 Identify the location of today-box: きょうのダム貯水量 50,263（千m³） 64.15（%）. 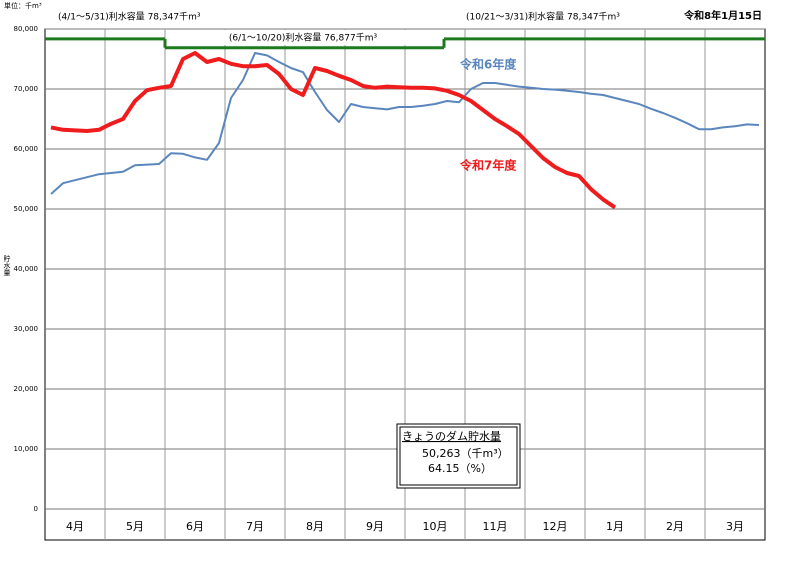
(458, 456).